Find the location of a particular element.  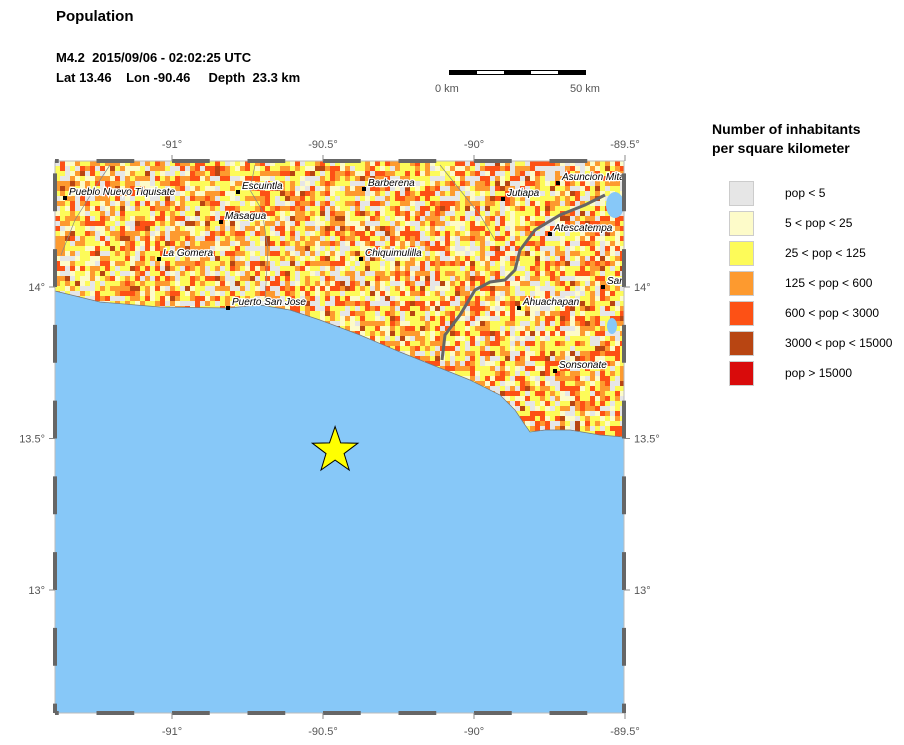

legend-item: 3000 < pop < 15000 is located at coordinates (811, 343).